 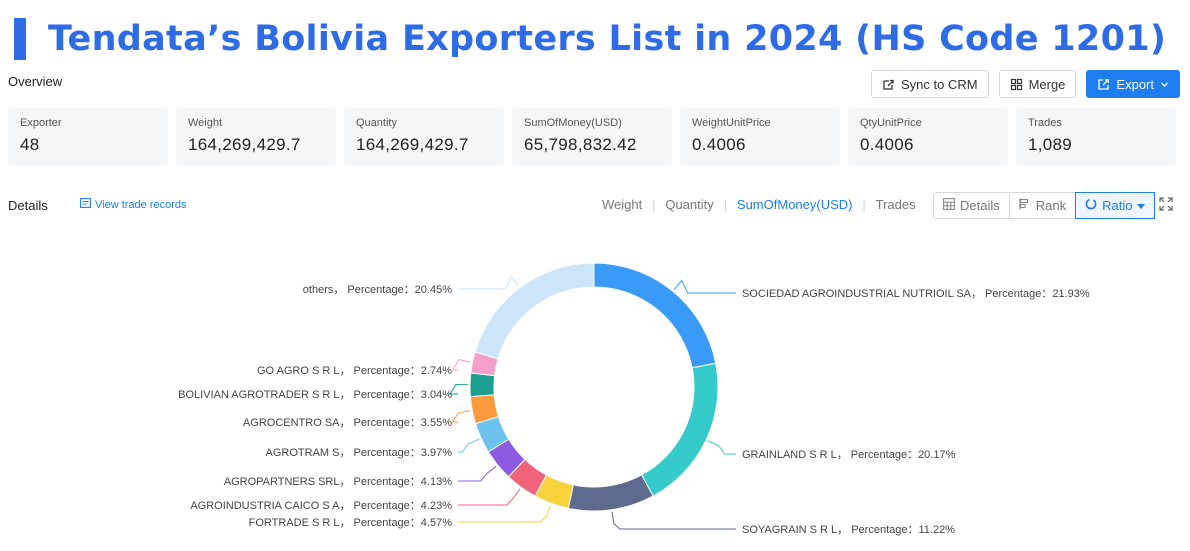 What do you see at coordinates (205, 123) in the screenshot?
I see `stat-label: Weight` at bounding box center [205, 123].